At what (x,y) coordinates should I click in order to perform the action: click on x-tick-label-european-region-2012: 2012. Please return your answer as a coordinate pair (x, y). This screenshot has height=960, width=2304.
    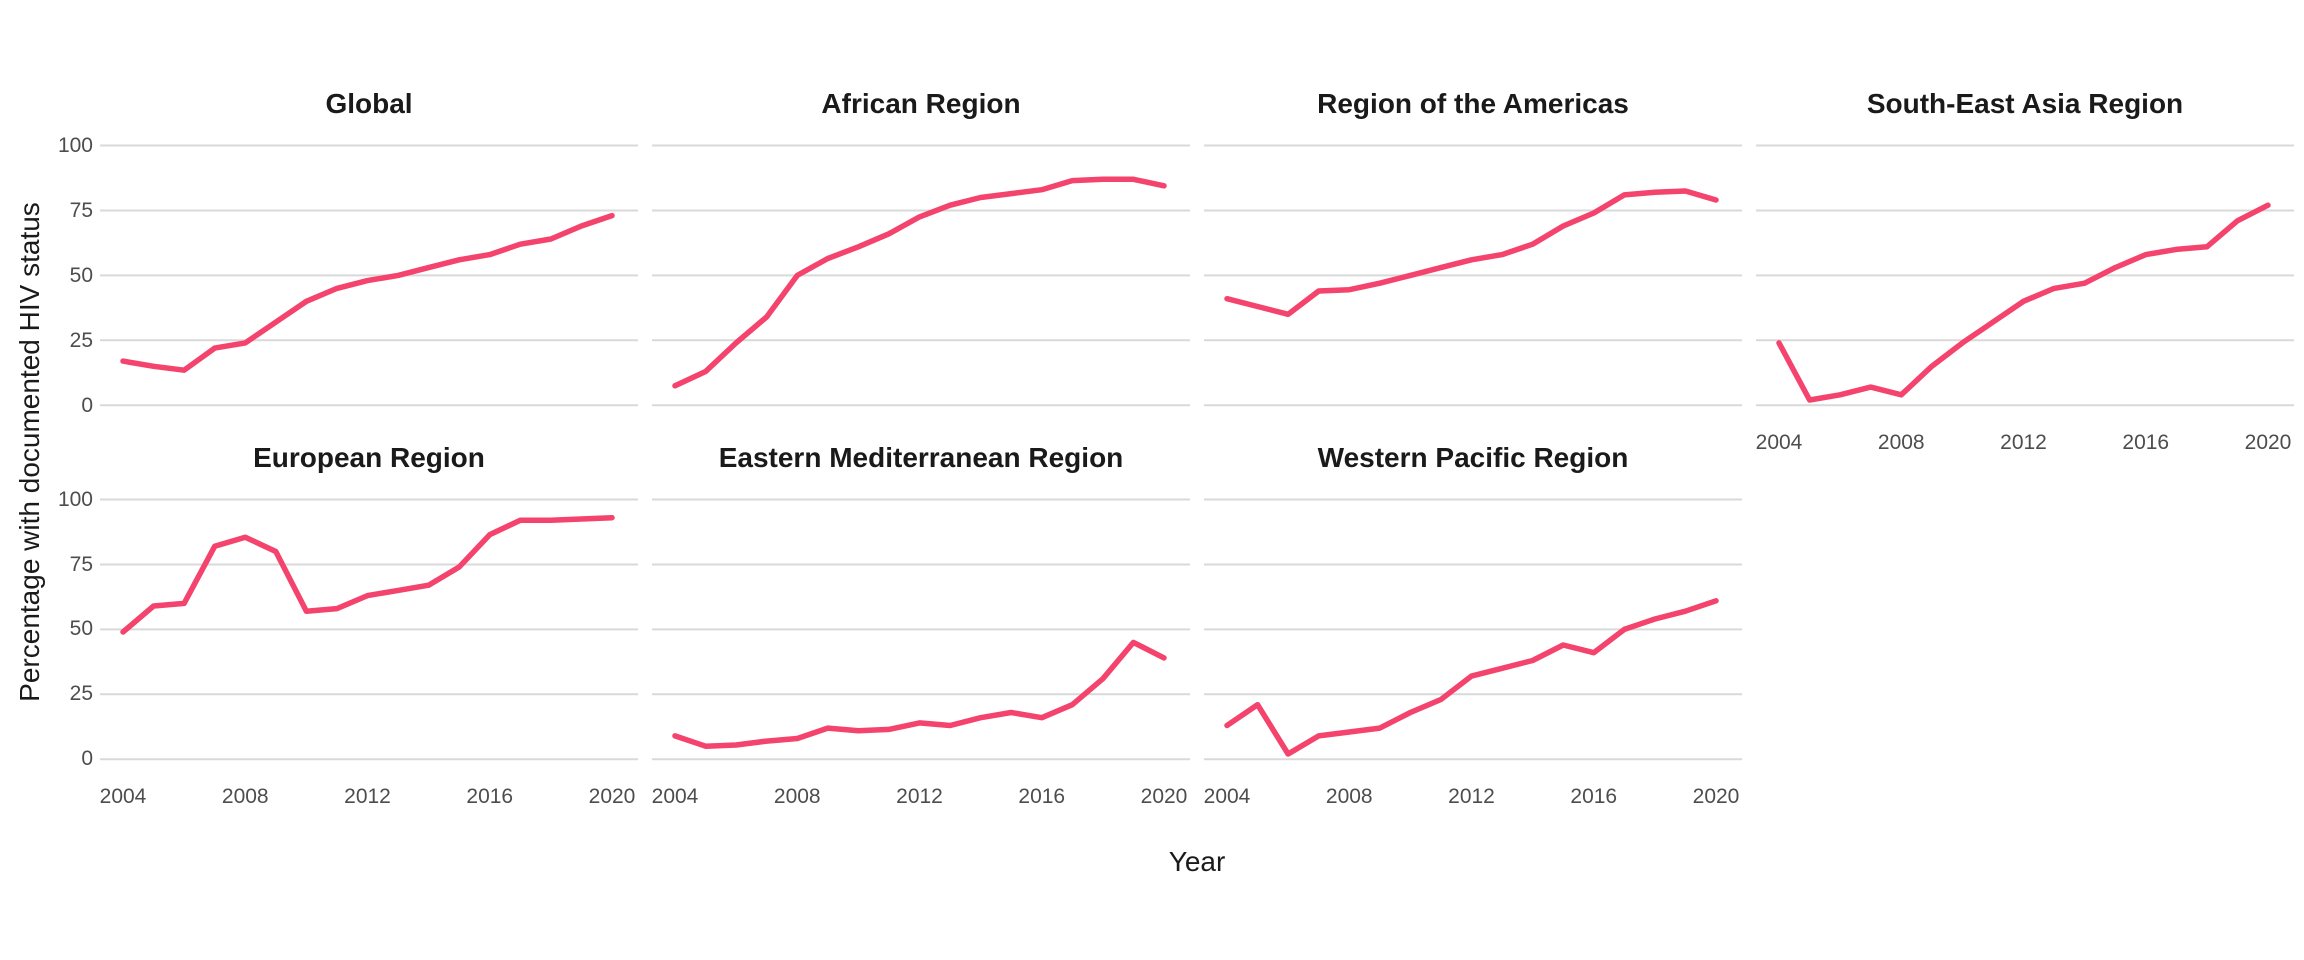
    Looking at the image, I should click on (367, 796).